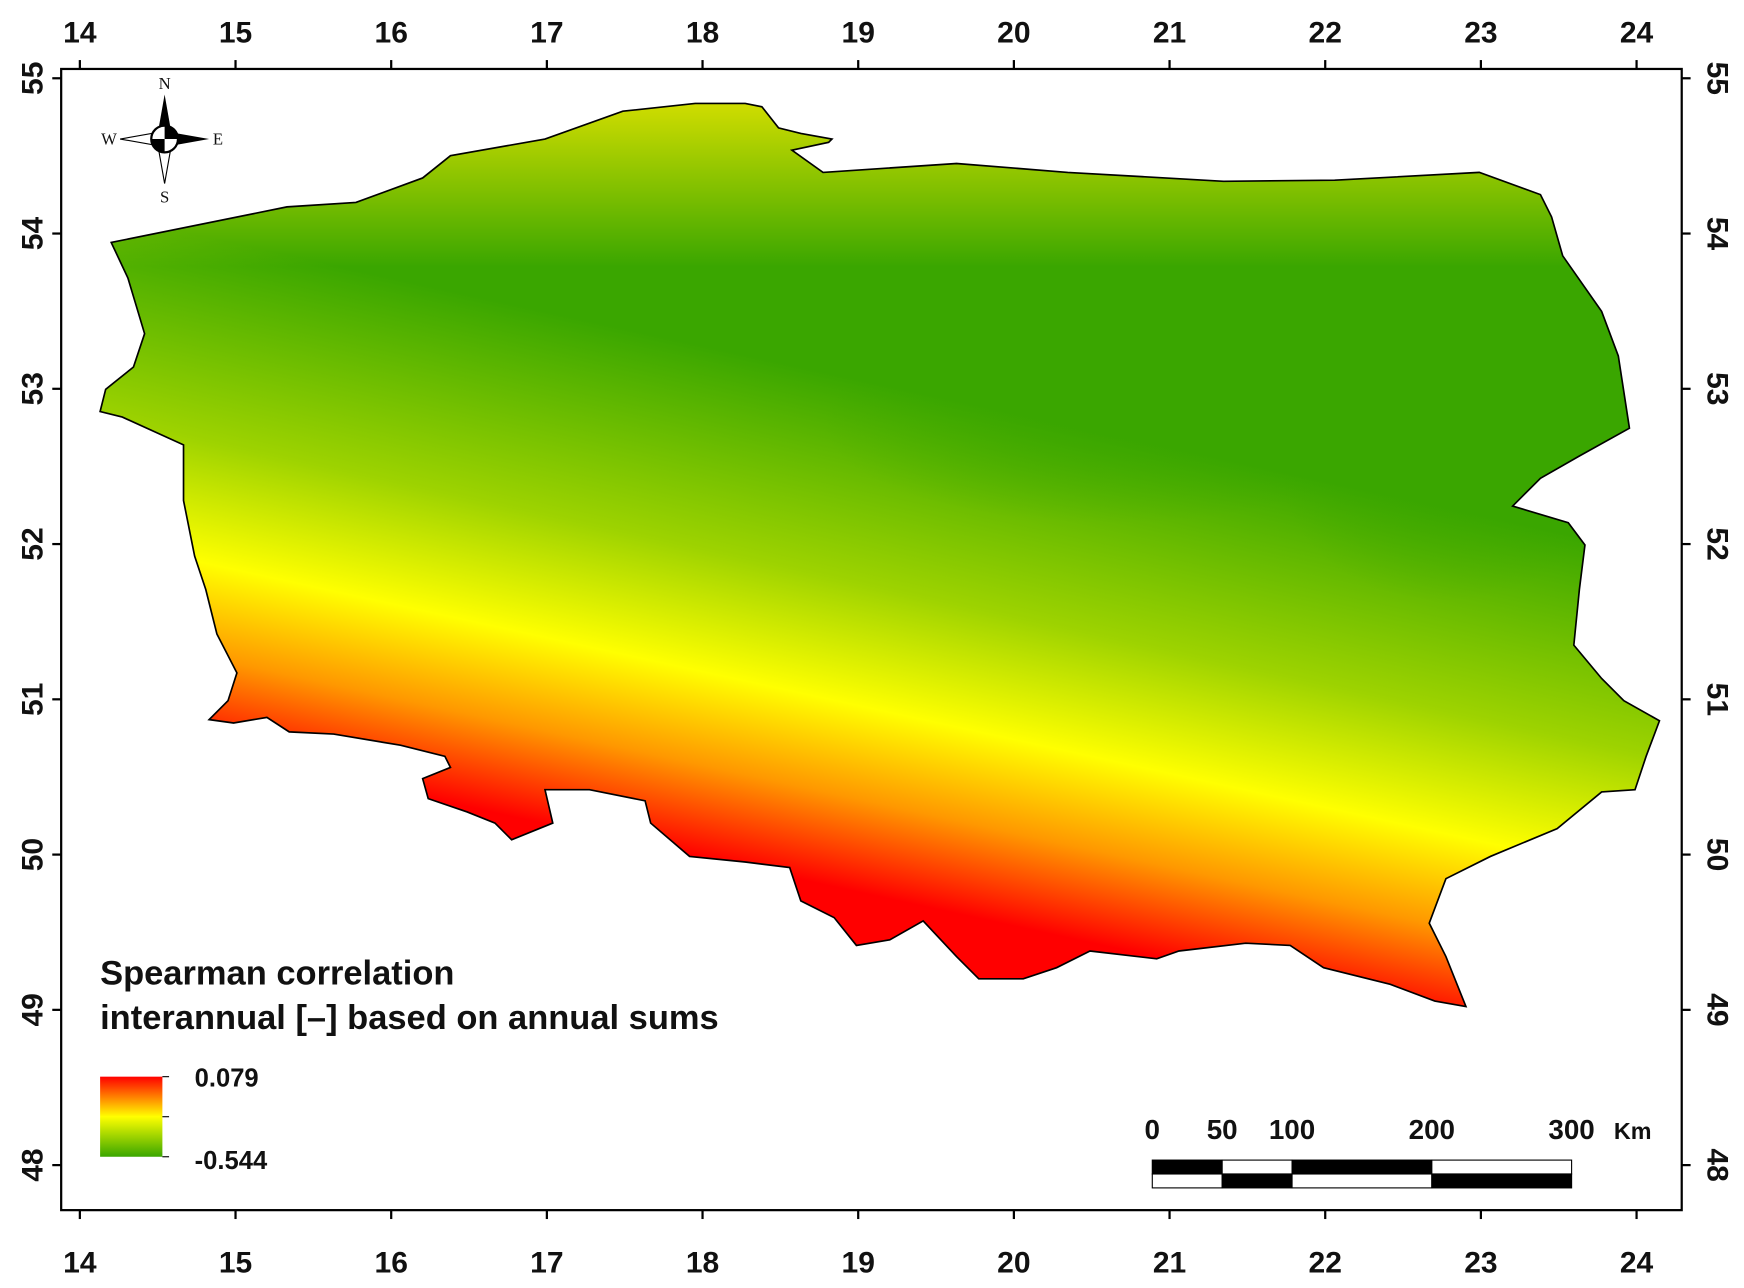  What do you see at coordinates (1716, 1009) in the screenshot?
I see `lat-label-right: 49` at bounding box center [1716, 1009].